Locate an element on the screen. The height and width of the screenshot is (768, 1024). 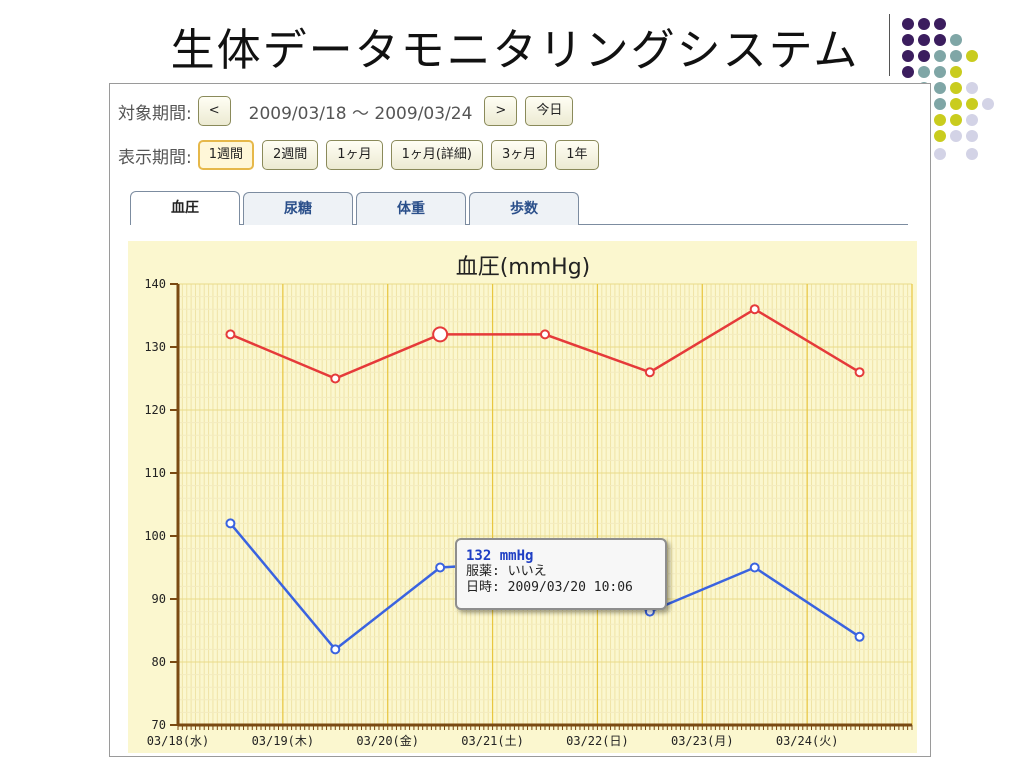
y-tick-label: 110 is located at coordinates (155, 473).